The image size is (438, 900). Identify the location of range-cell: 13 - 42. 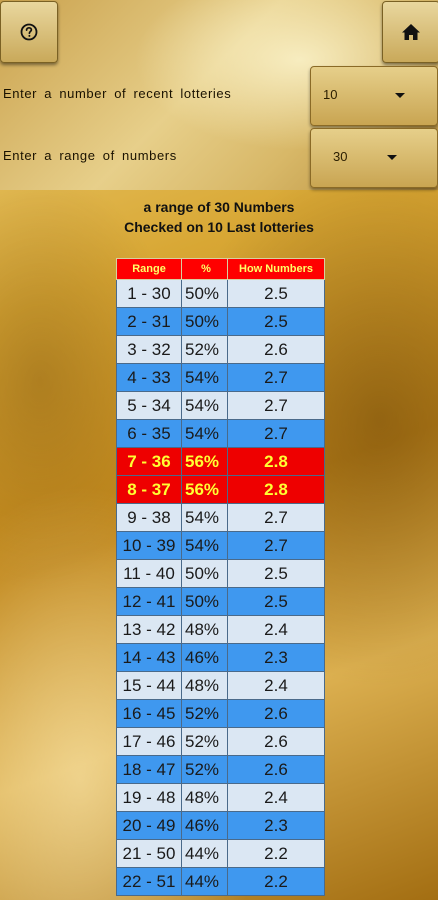
(149, 629).